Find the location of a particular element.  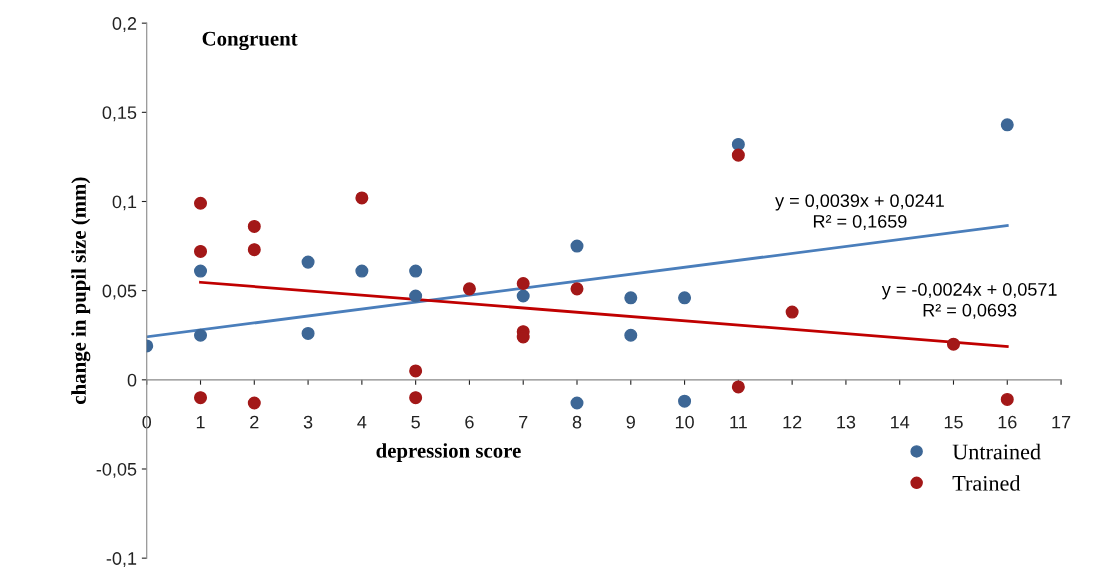

y-tick-label: 0,05 is located at coordinates (119, 292).